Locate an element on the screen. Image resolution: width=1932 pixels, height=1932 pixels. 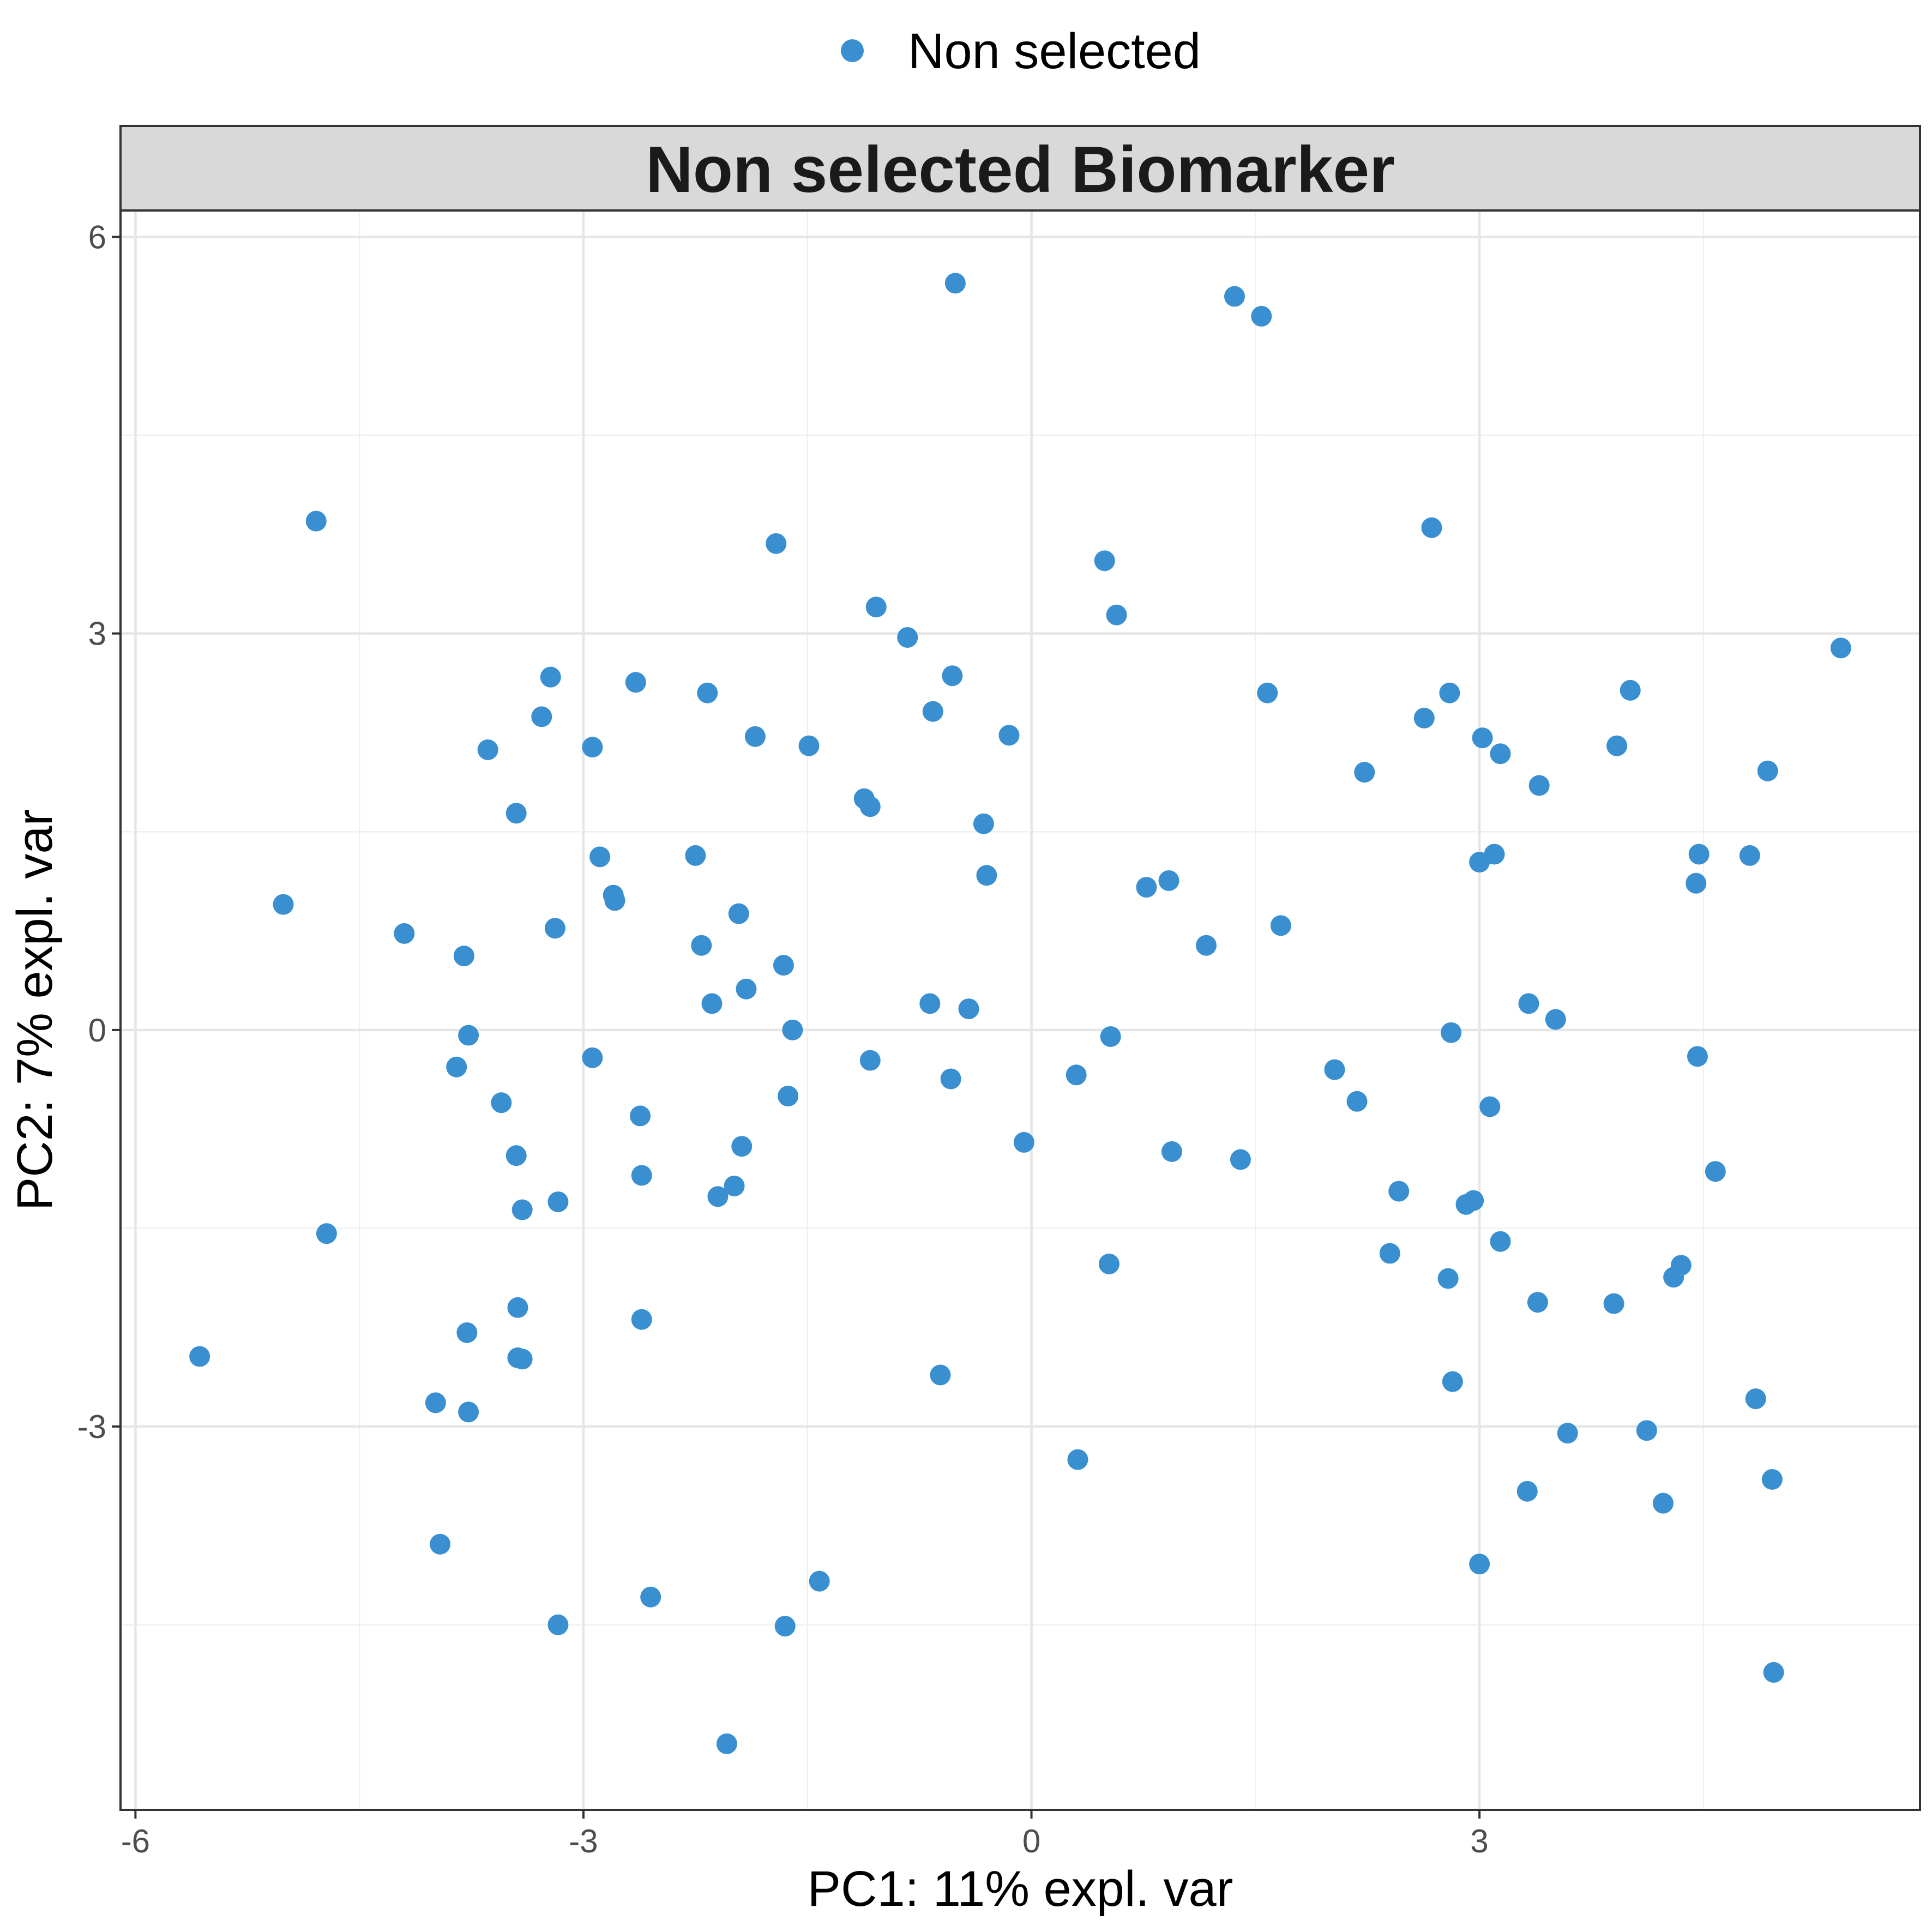
facet-title: Non selected Biomarker is located at coordinates (1020, 169).